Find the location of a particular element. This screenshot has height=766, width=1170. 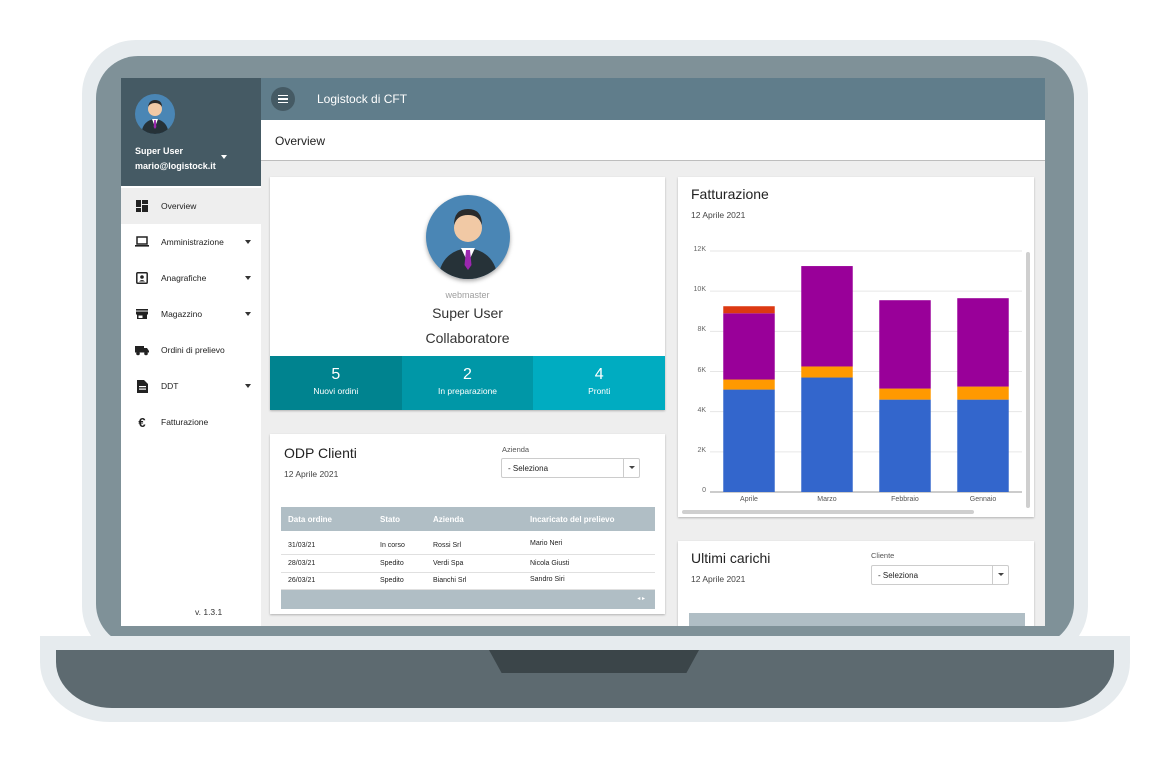

x-tick-label: Febbraio is located at coordinates (905, 499).